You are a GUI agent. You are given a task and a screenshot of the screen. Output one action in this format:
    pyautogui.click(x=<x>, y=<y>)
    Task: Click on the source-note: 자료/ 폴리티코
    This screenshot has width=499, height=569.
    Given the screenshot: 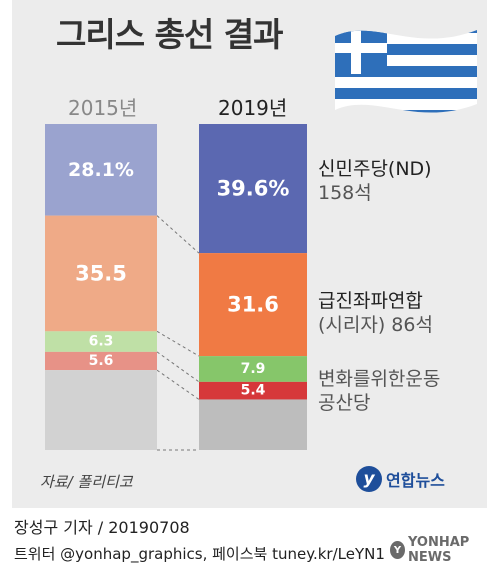 What is the action you would take?
    pyautogui.click(x=86, y=482)
    